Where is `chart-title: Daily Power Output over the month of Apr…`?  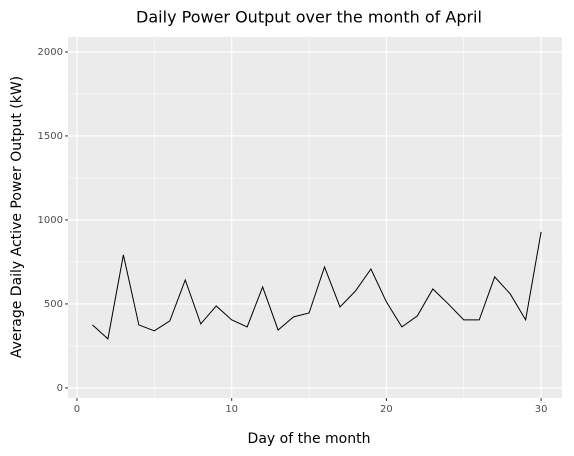
chart-title: Daily Power Output over the month of Apr… is located at coordinates (309, 17).